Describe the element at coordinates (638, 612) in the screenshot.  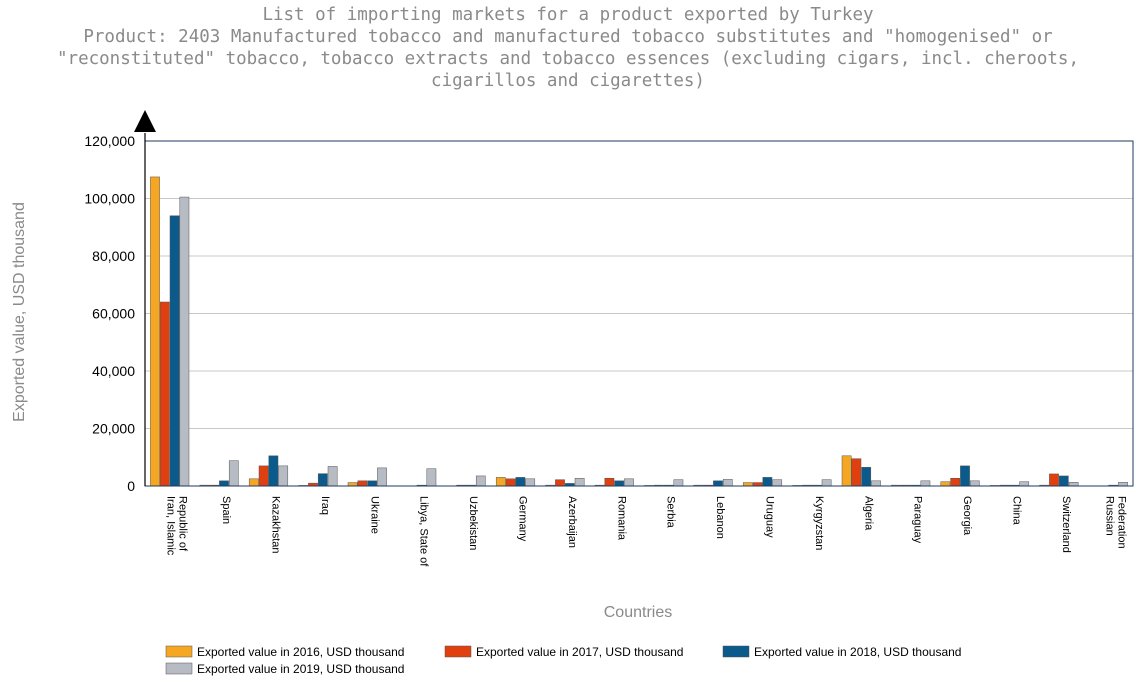
I see `x-axis-title: Countries` at that location.